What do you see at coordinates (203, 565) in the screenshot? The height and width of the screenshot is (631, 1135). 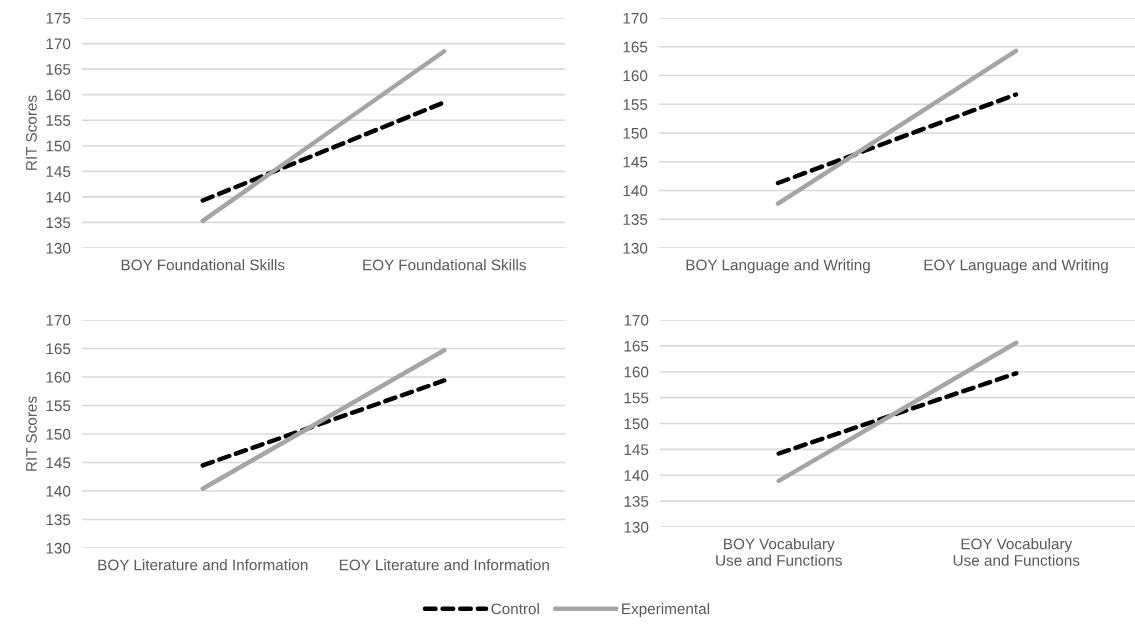 I see `x-tick-label: BOY Literature and Information` at bounding box center [203, 565].